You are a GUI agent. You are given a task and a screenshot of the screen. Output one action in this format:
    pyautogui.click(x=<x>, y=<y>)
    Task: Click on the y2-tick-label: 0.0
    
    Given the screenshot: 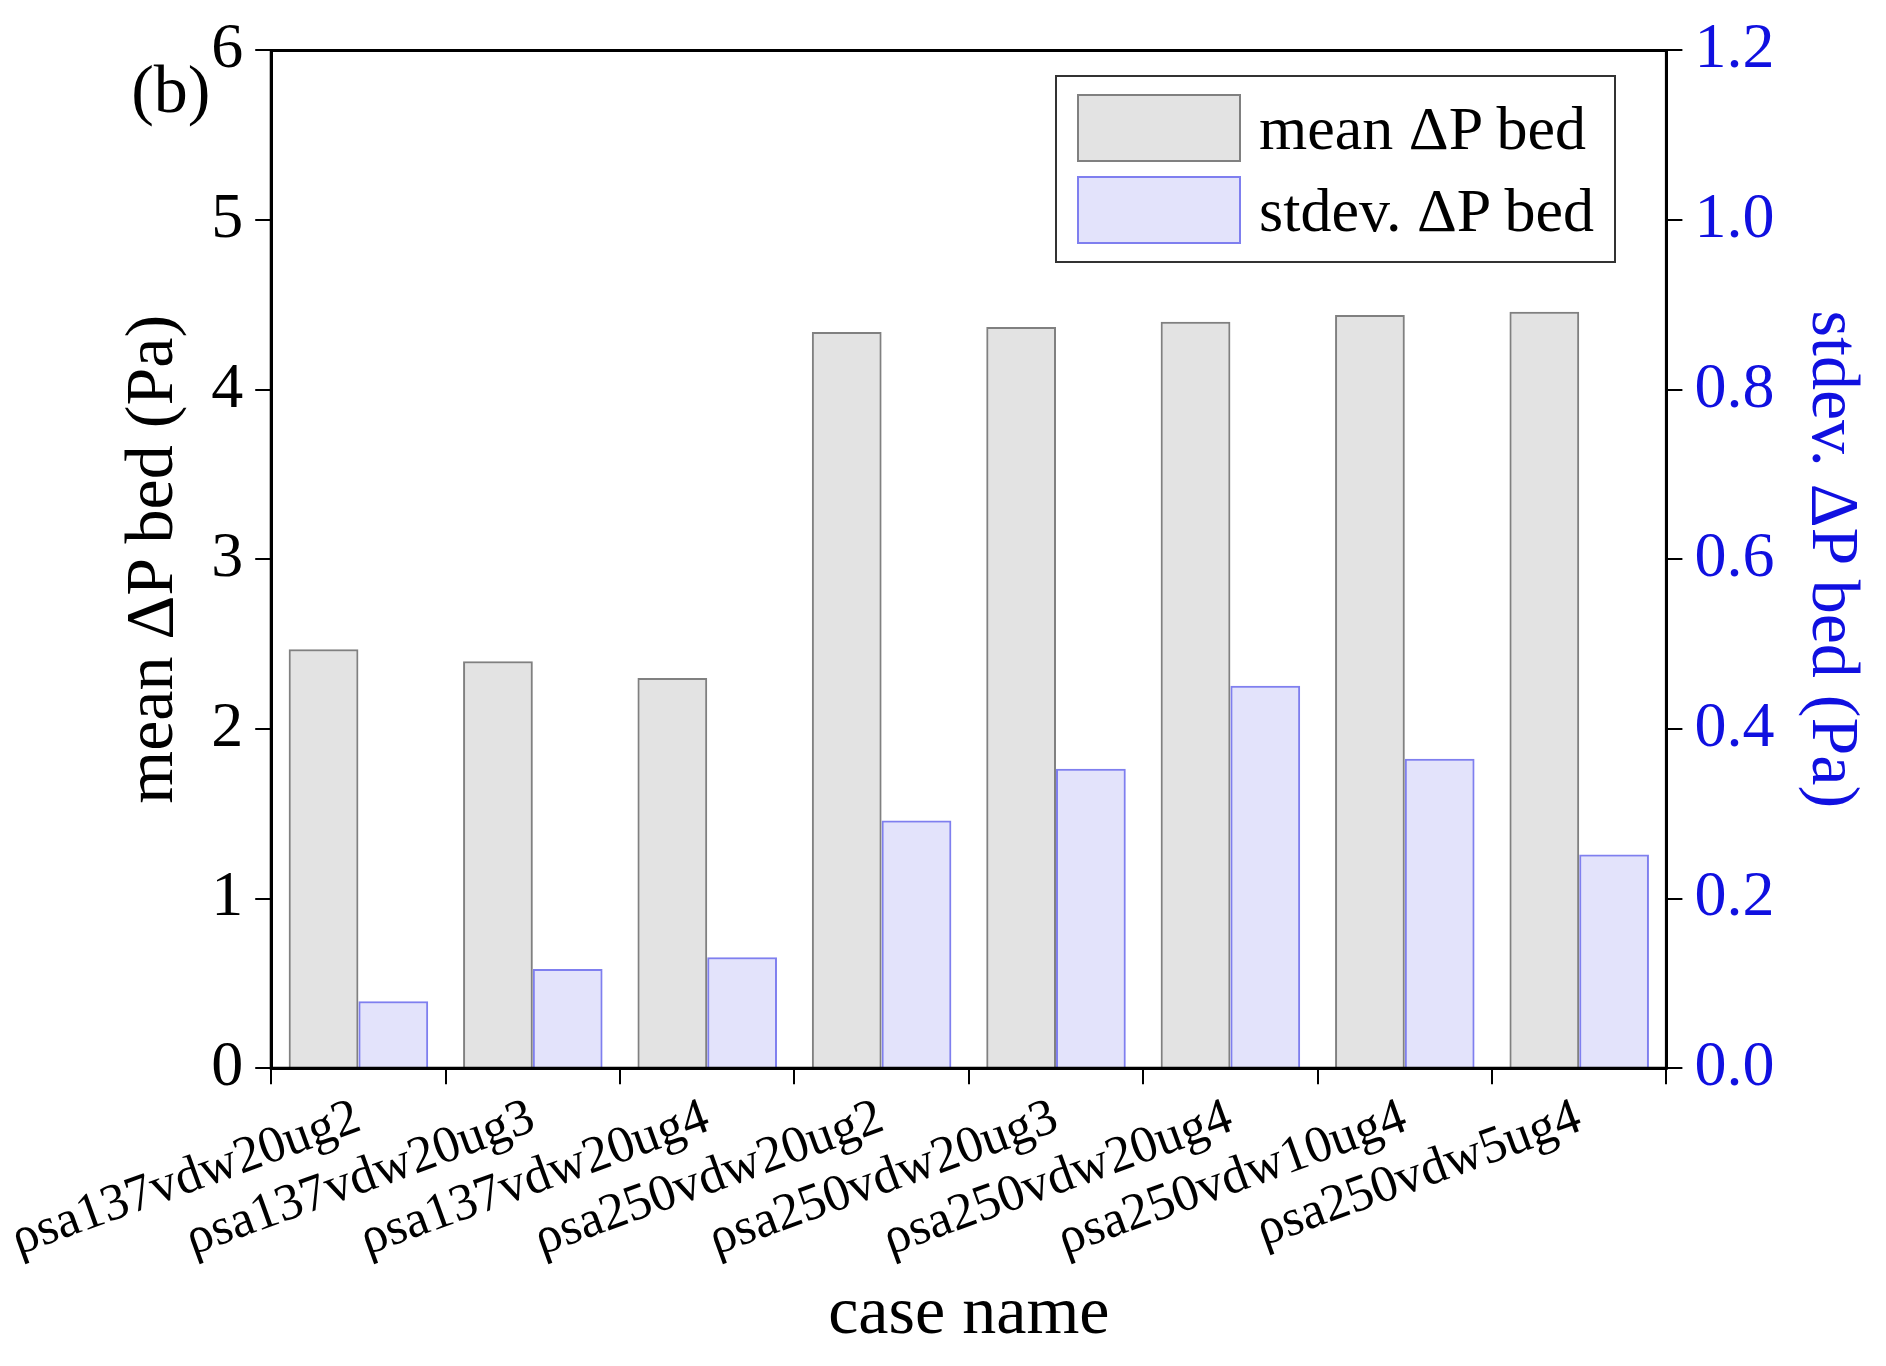 What is the action you would take?
    pyautogui.click(x=1734, y=1064)
    